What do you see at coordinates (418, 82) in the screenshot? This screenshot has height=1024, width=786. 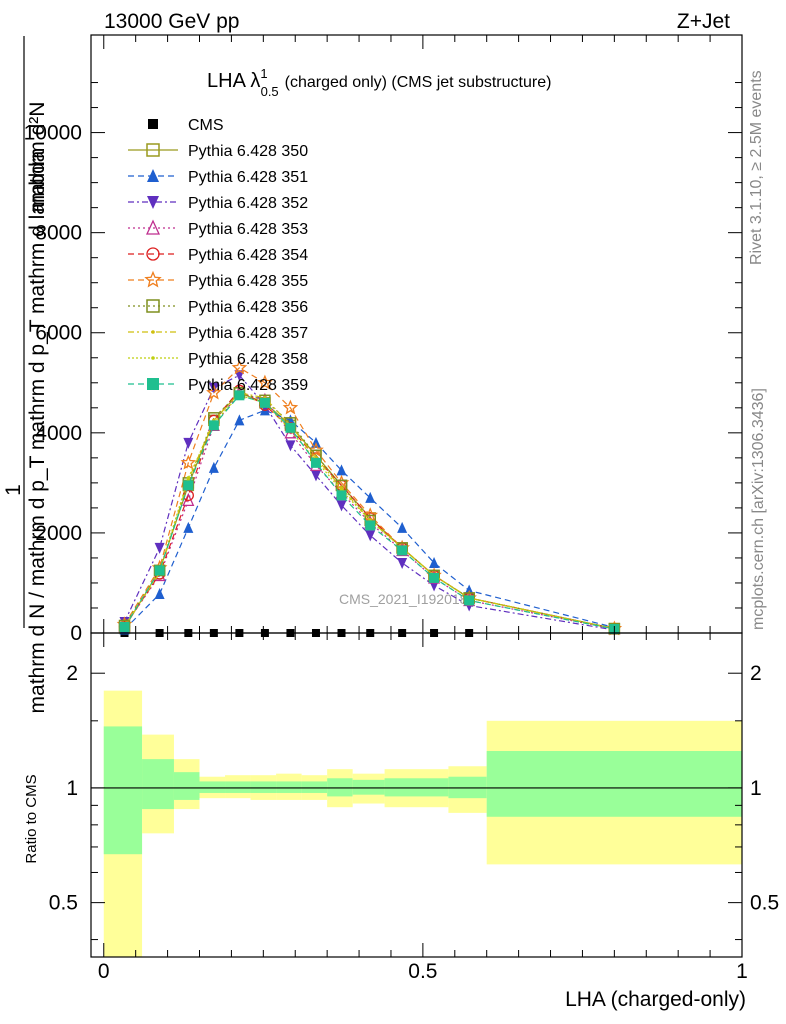 I see `title-rest: (charged only) (CMS jet substructure)` at bounding box center [418, 82].